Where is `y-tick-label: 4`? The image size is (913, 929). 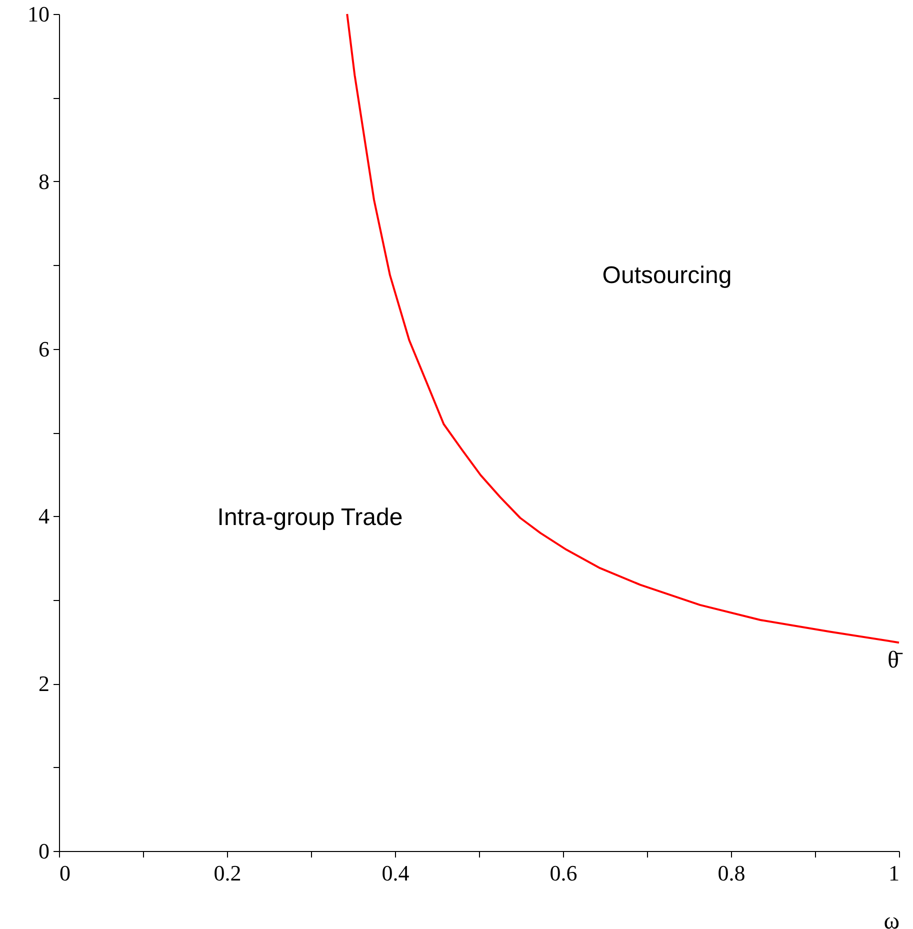 y-tick-label: 4 is located at coordinates (44, 516).